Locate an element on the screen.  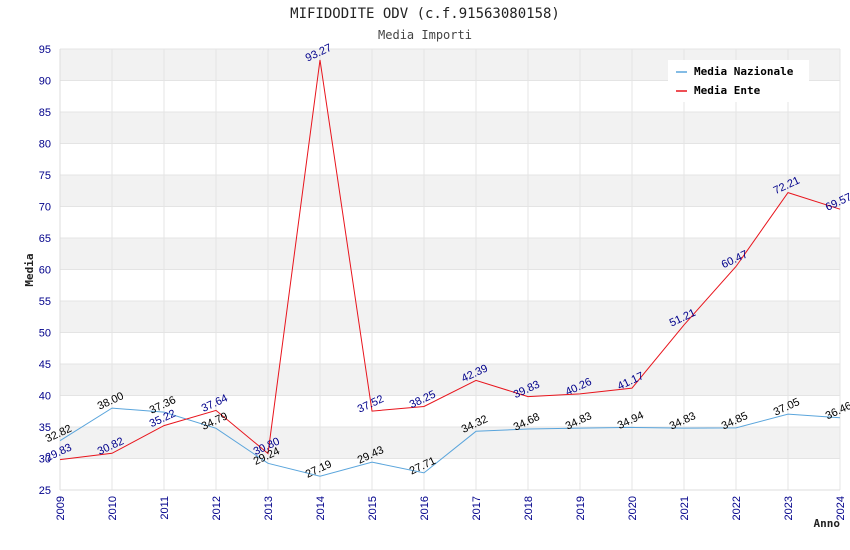
y-tick-label: 70 is located at coordinates (45, 208).